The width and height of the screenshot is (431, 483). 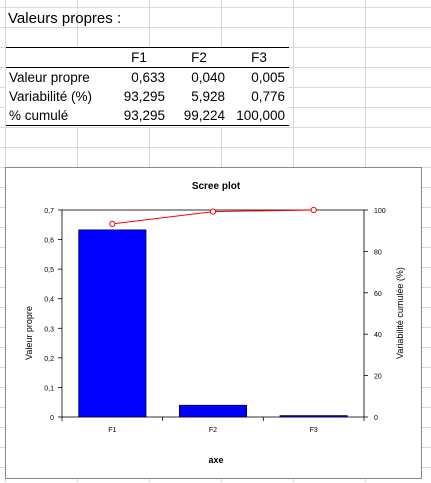 I want to click on y-tick-label: 0,4, so click(x=49, y=300).